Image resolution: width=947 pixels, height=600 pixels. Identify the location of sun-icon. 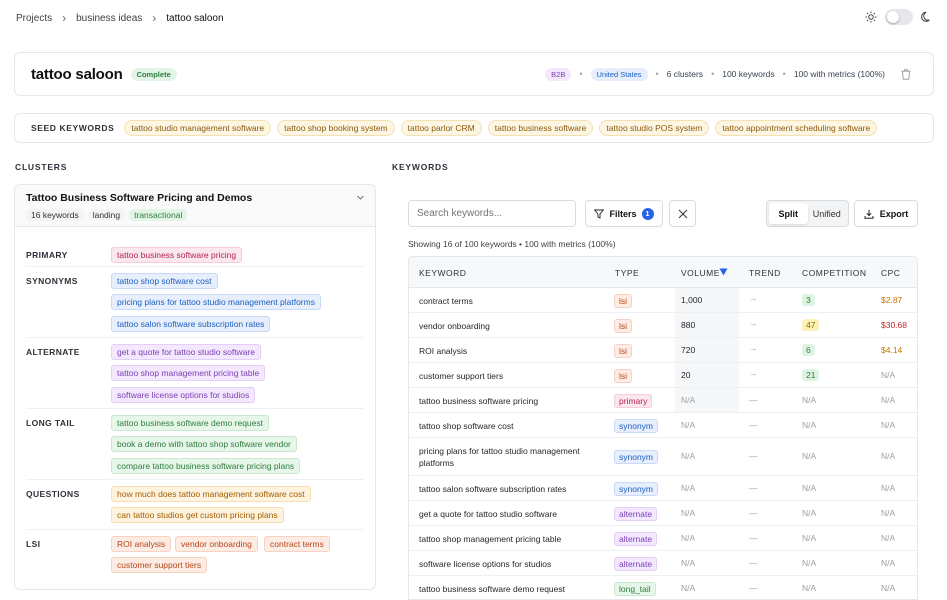
(871, 17).